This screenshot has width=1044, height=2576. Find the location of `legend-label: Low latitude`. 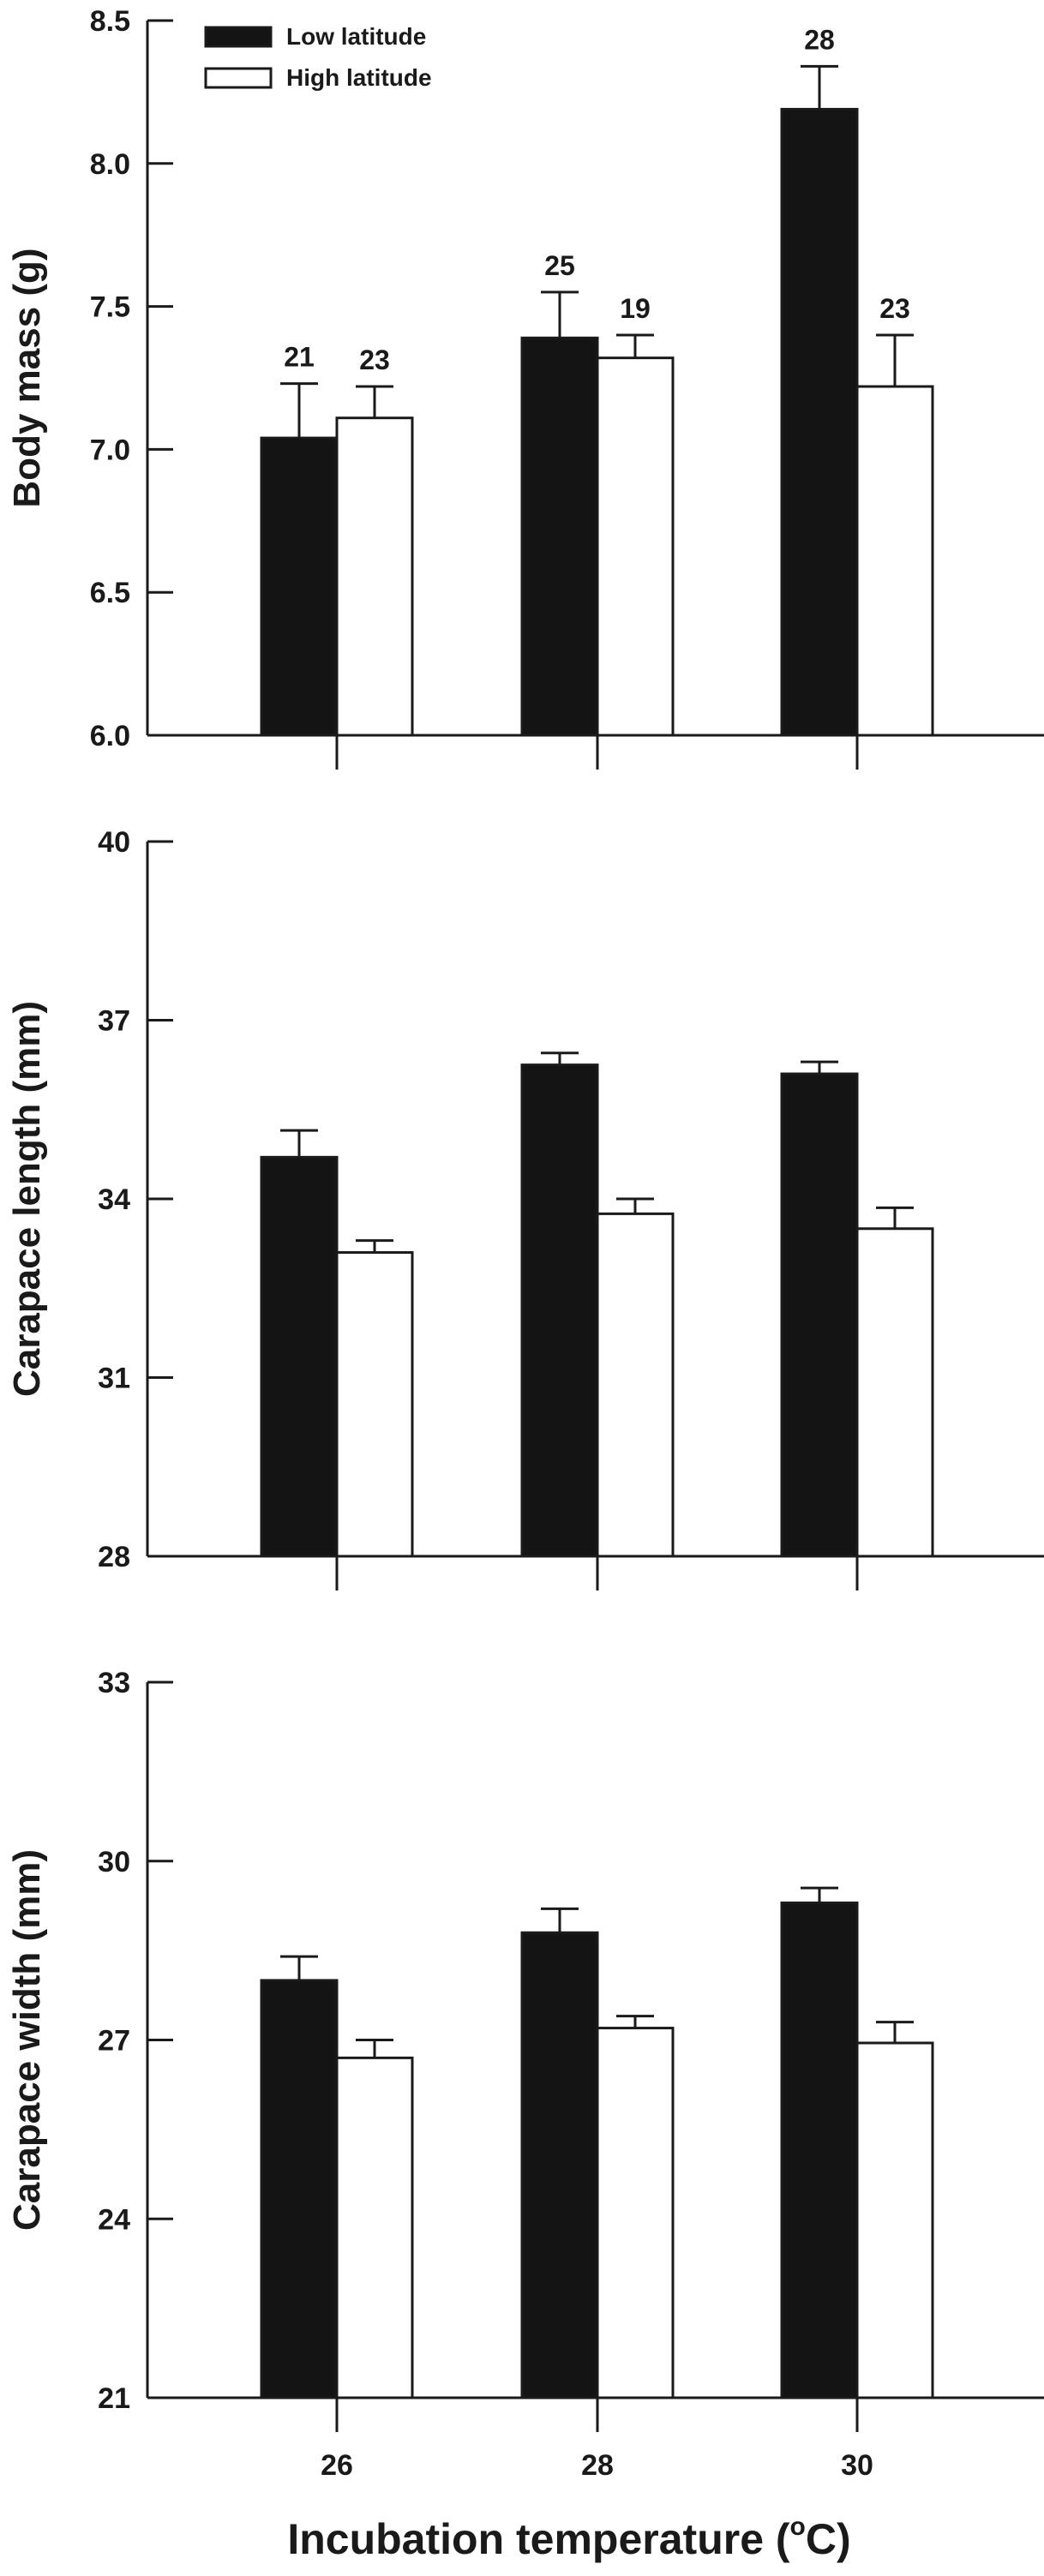

legend-label: Low latitude is located at coordinates (356, 36).